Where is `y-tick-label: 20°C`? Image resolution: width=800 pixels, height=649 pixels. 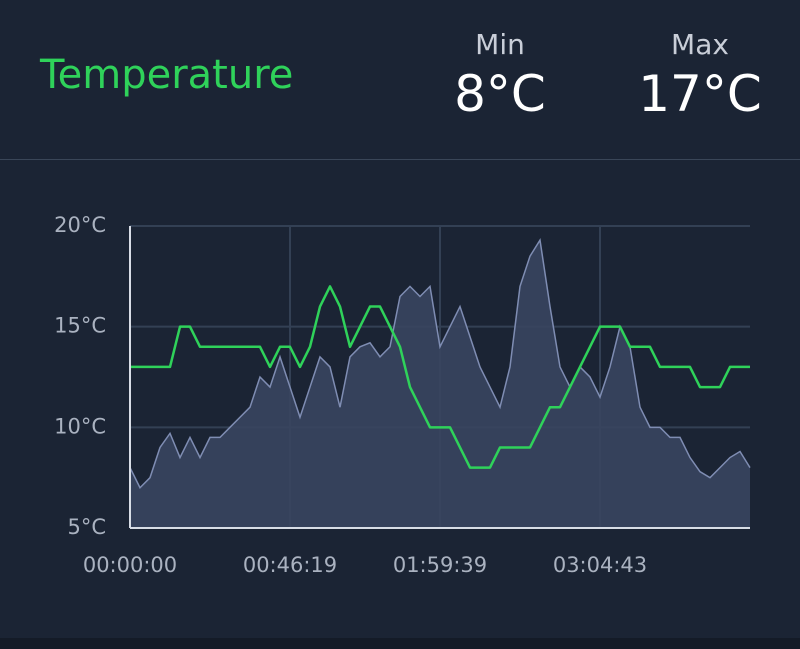 y-tick-label: 20°C is located at coordinates (80, 225).